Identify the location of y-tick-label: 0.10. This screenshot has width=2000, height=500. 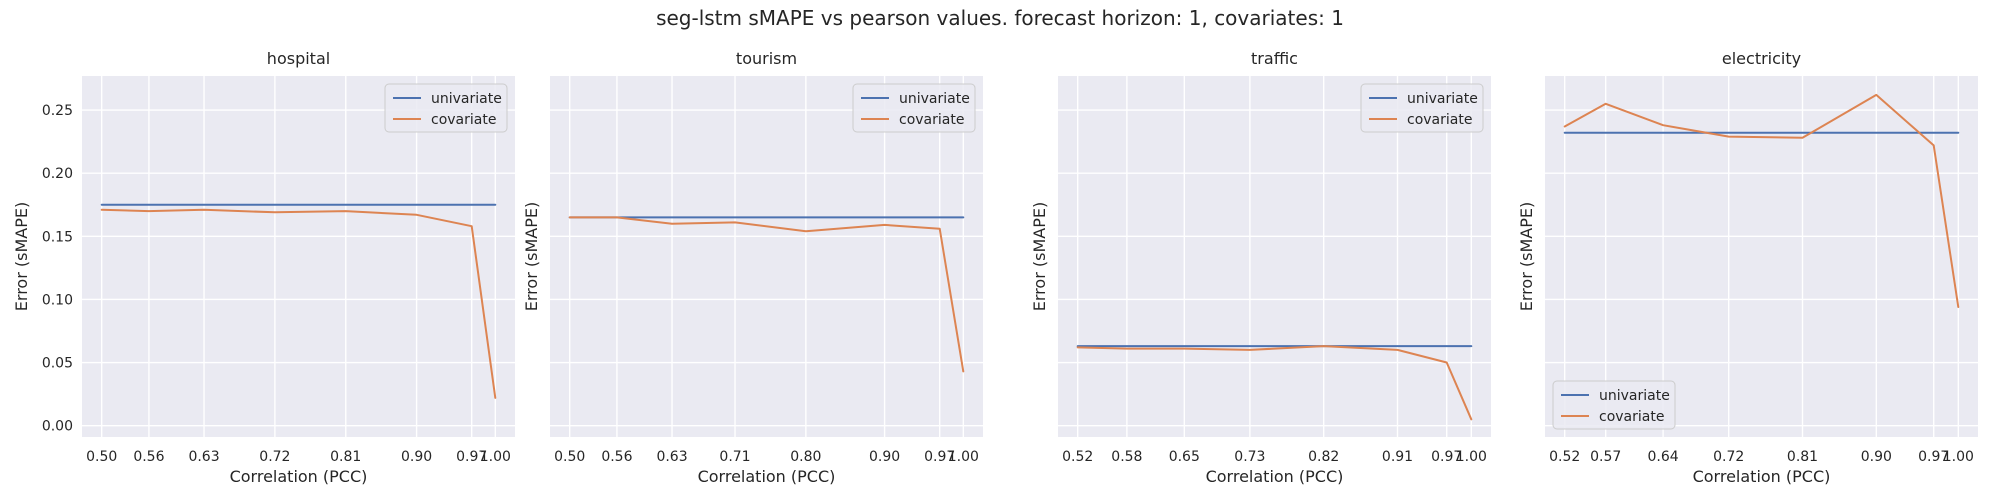
(57, 300).